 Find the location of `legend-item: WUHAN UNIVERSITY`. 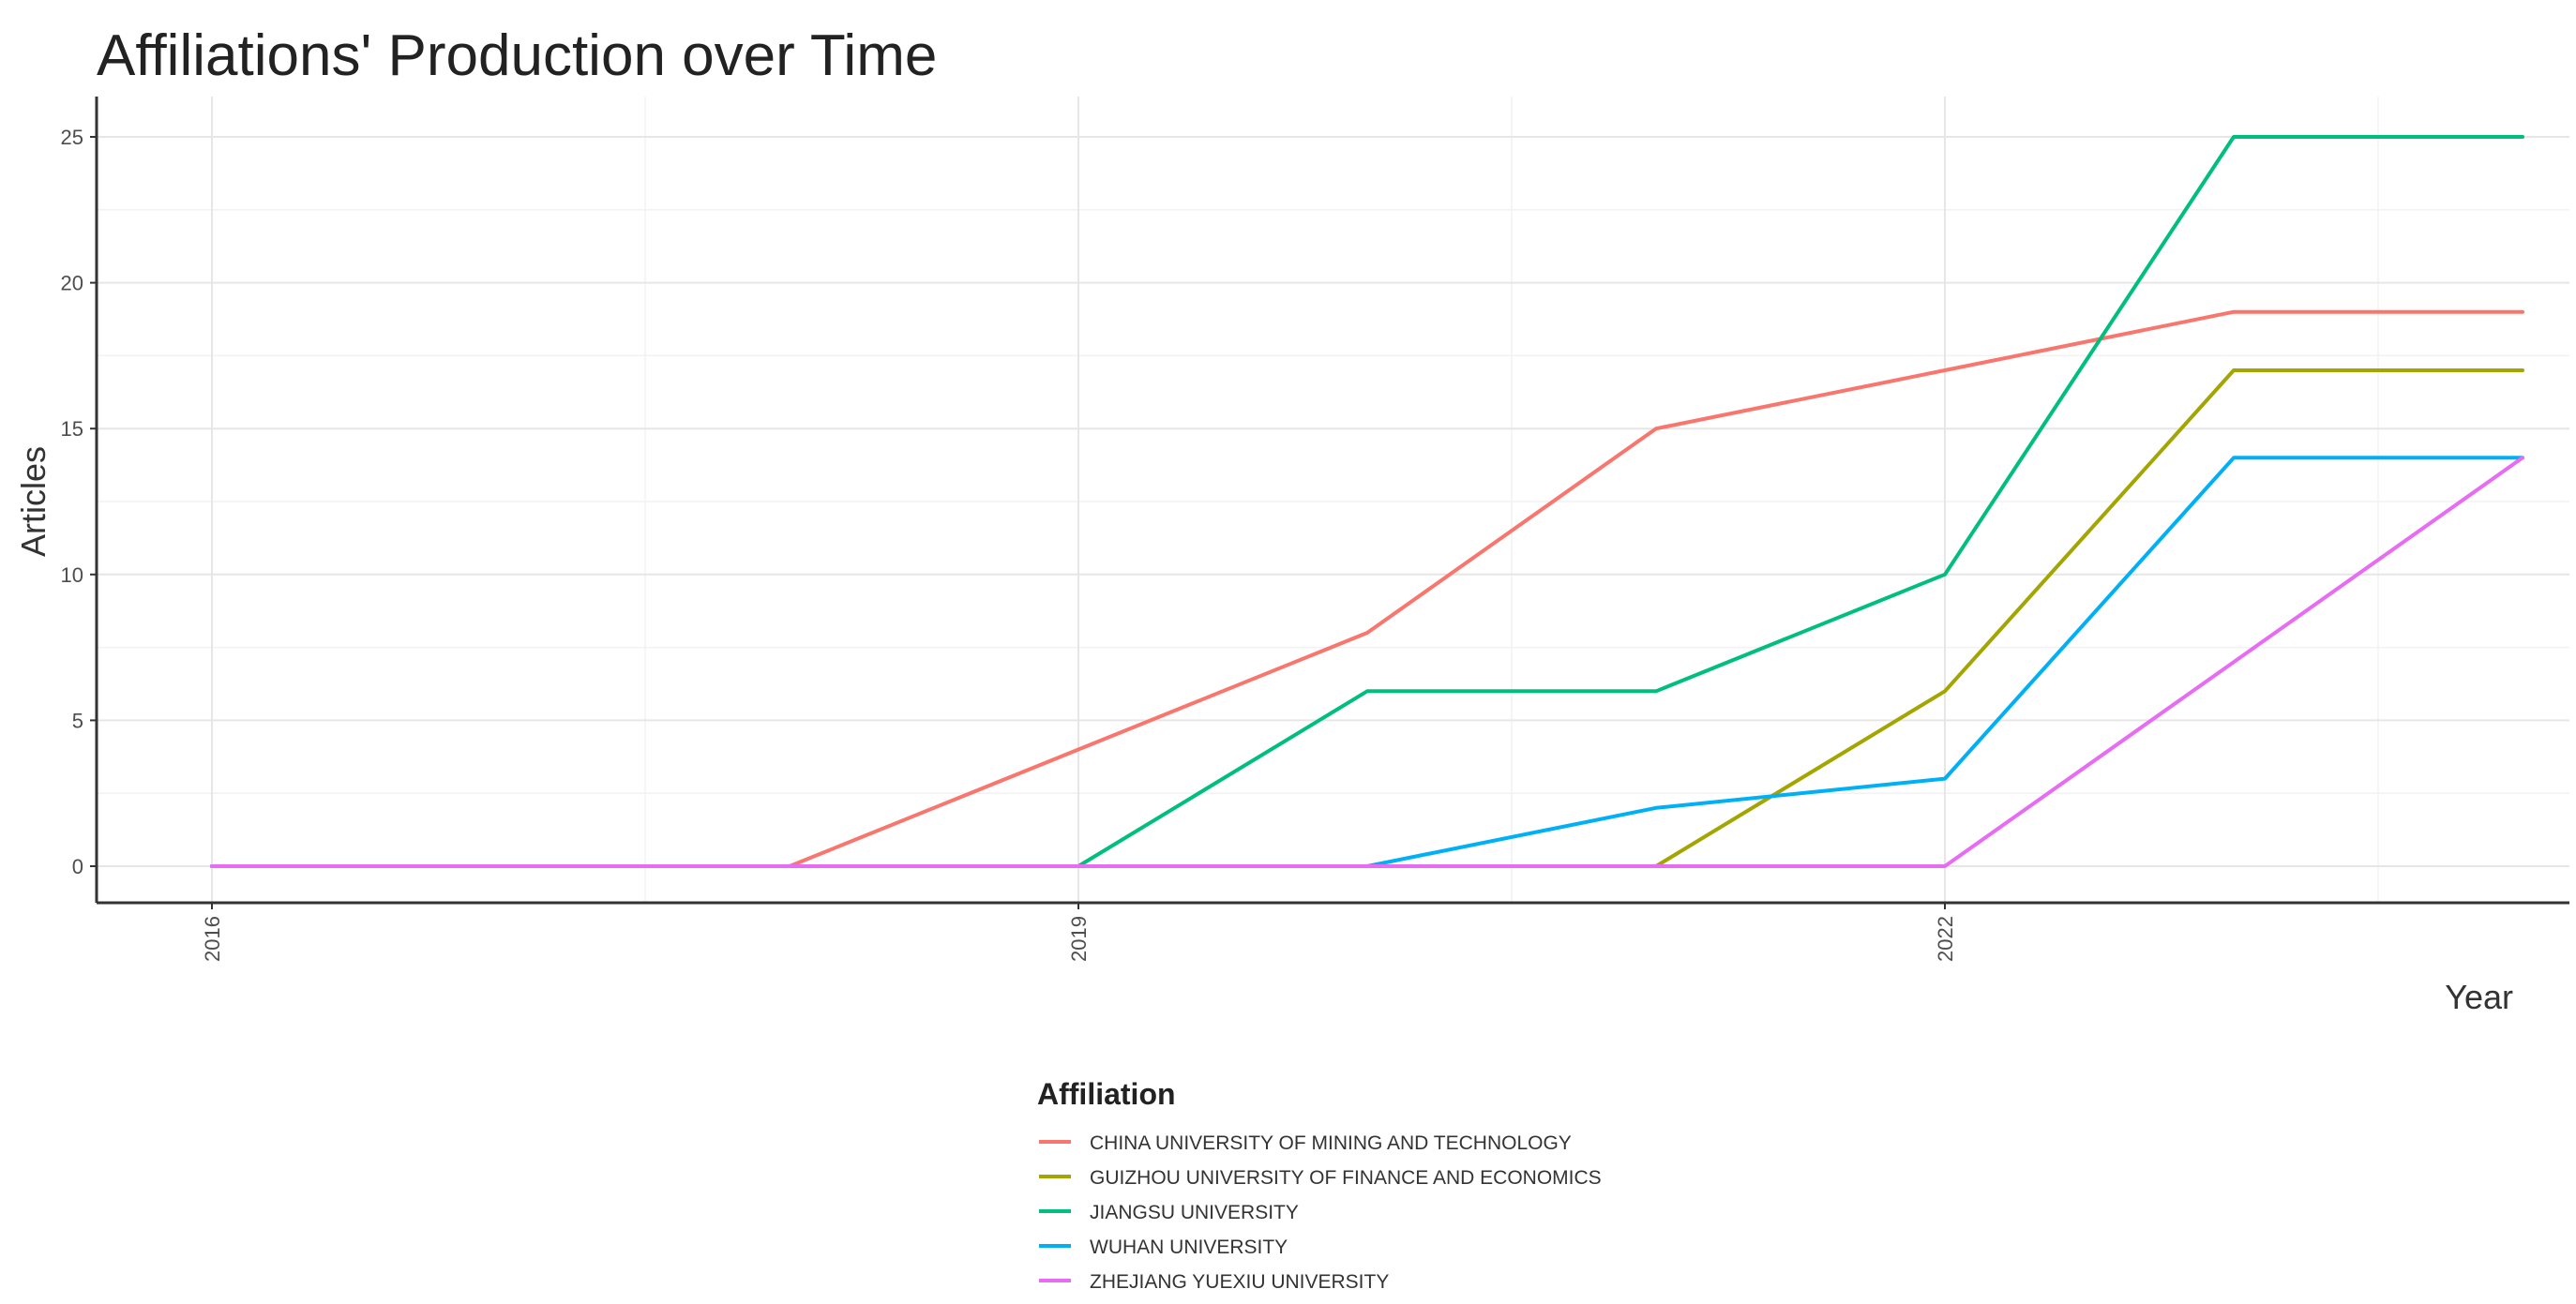

legend-item: WUHAN UNIVERSITY is located at coordinates (1163, 1247).